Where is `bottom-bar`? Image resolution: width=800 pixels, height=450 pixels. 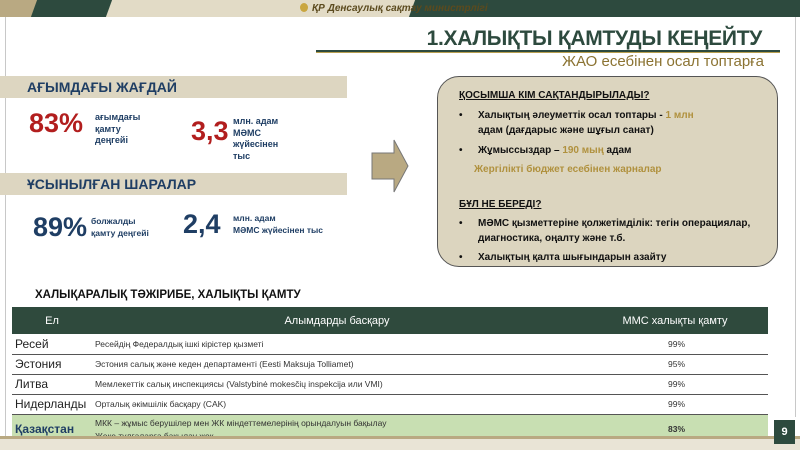
bottom-bar is located at coordinates (400, 437).